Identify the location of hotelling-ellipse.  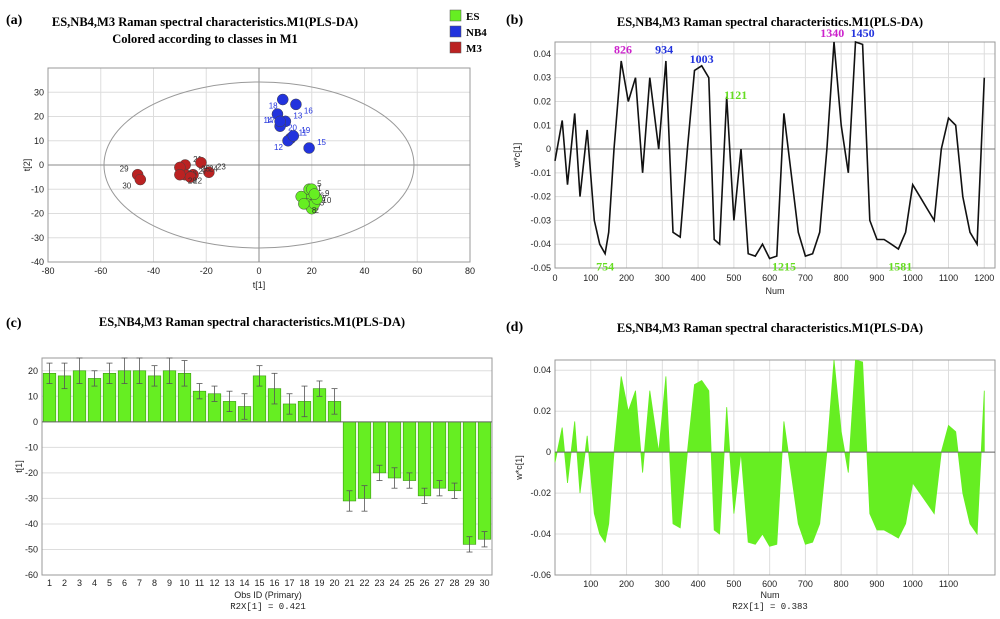
(259, 165).